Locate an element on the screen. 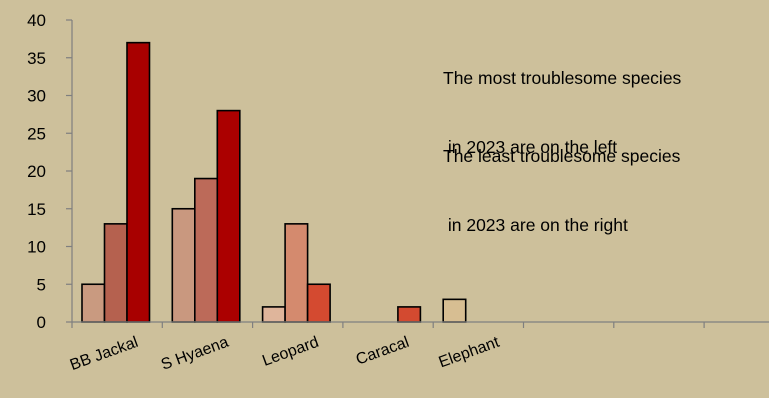  annotation-least-line1: The least troublesome species is located at coordinates (562, 156).